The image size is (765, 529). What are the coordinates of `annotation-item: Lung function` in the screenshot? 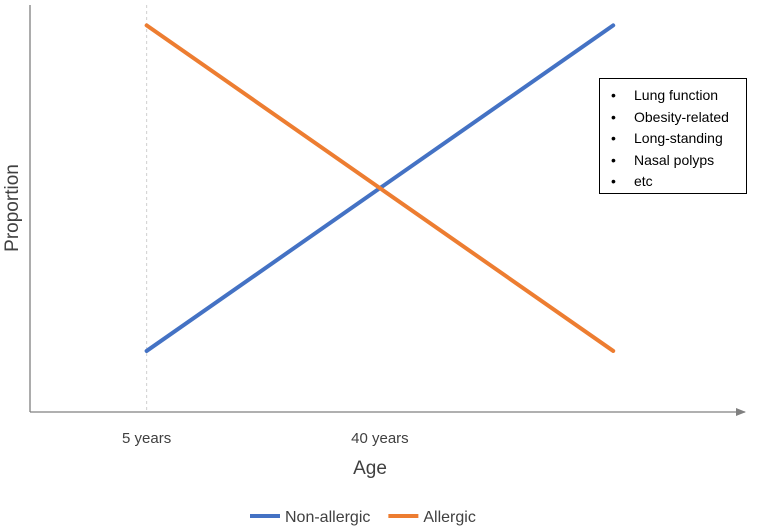 It's located at (673, 96).